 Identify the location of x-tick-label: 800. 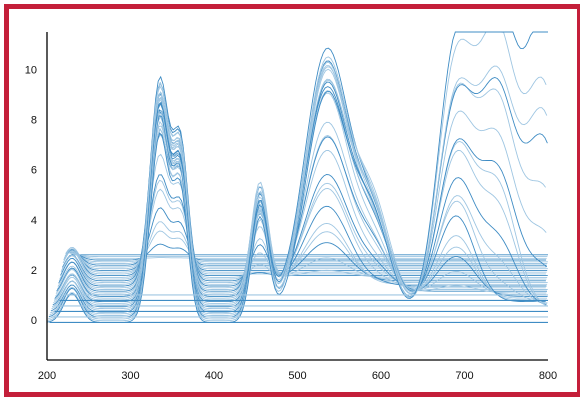
(548, 376).